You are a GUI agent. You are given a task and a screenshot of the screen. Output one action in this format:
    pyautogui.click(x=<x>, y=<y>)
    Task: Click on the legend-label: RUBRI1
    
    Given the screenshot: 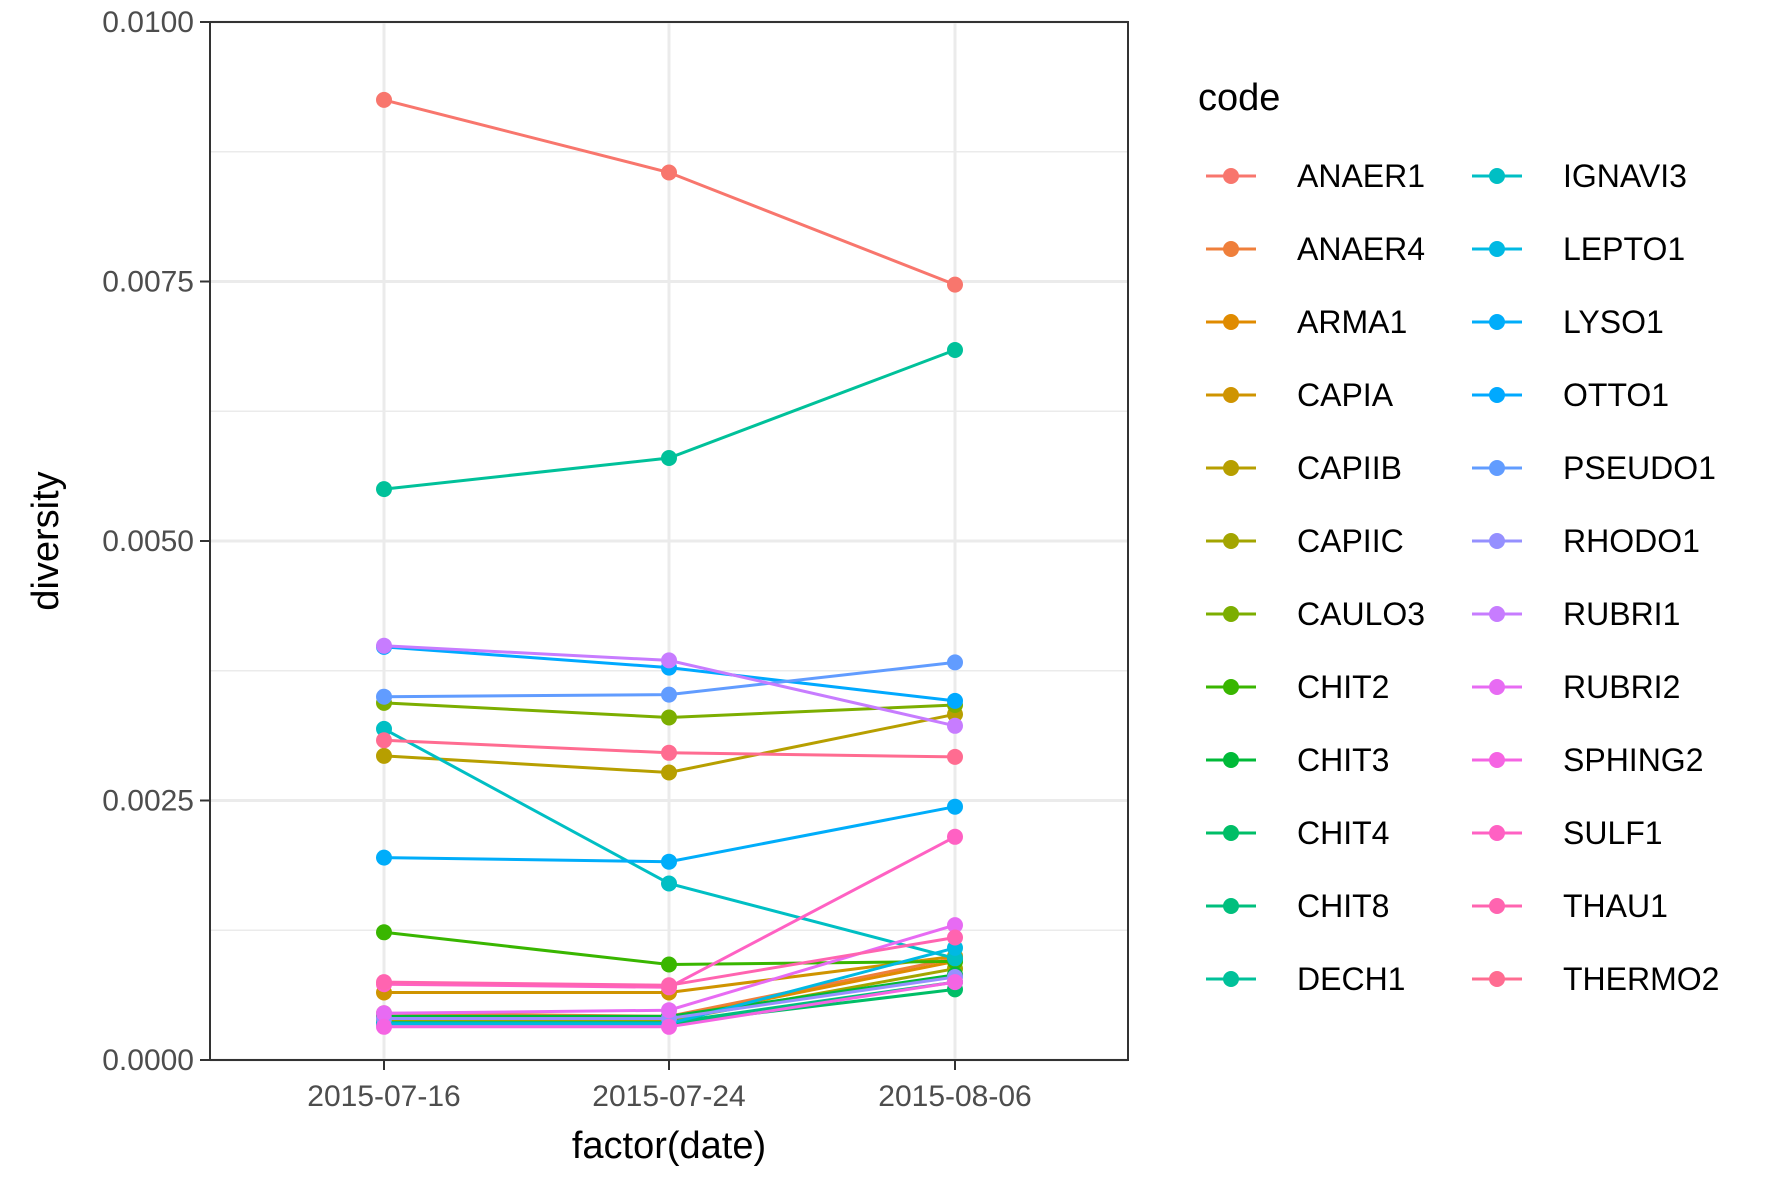 What is the action you would take?
    pyautogui.click(x=1621, y=614)
    